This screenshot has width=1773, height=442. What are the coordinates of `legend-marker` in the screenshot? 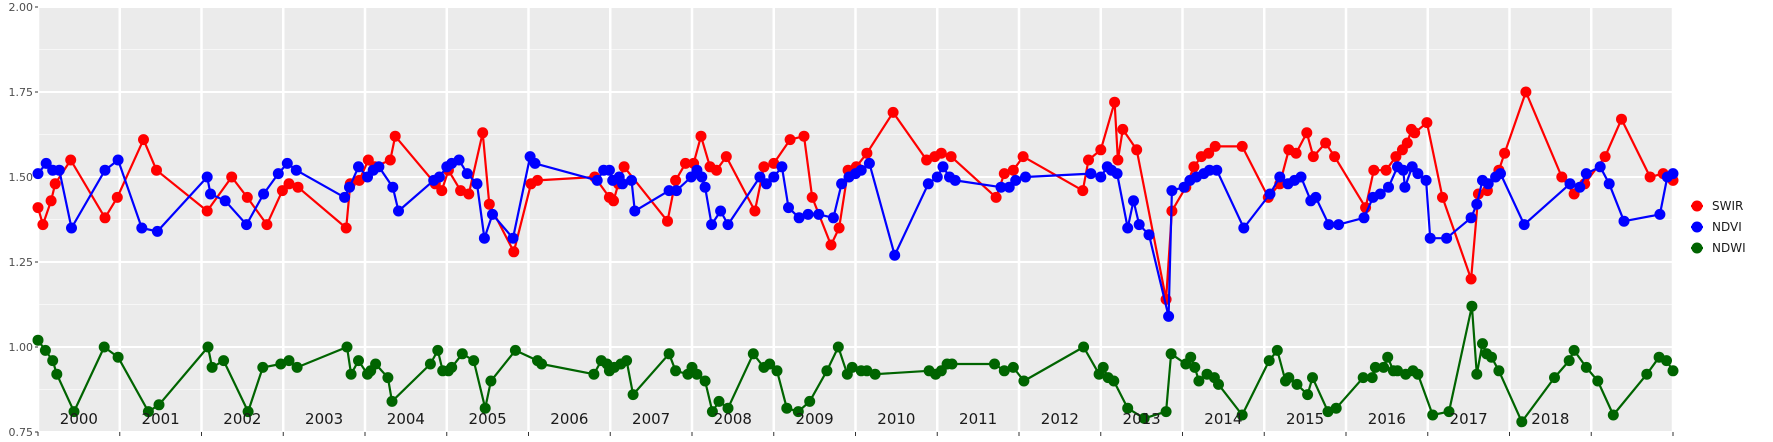 It's located at (1697, 227).